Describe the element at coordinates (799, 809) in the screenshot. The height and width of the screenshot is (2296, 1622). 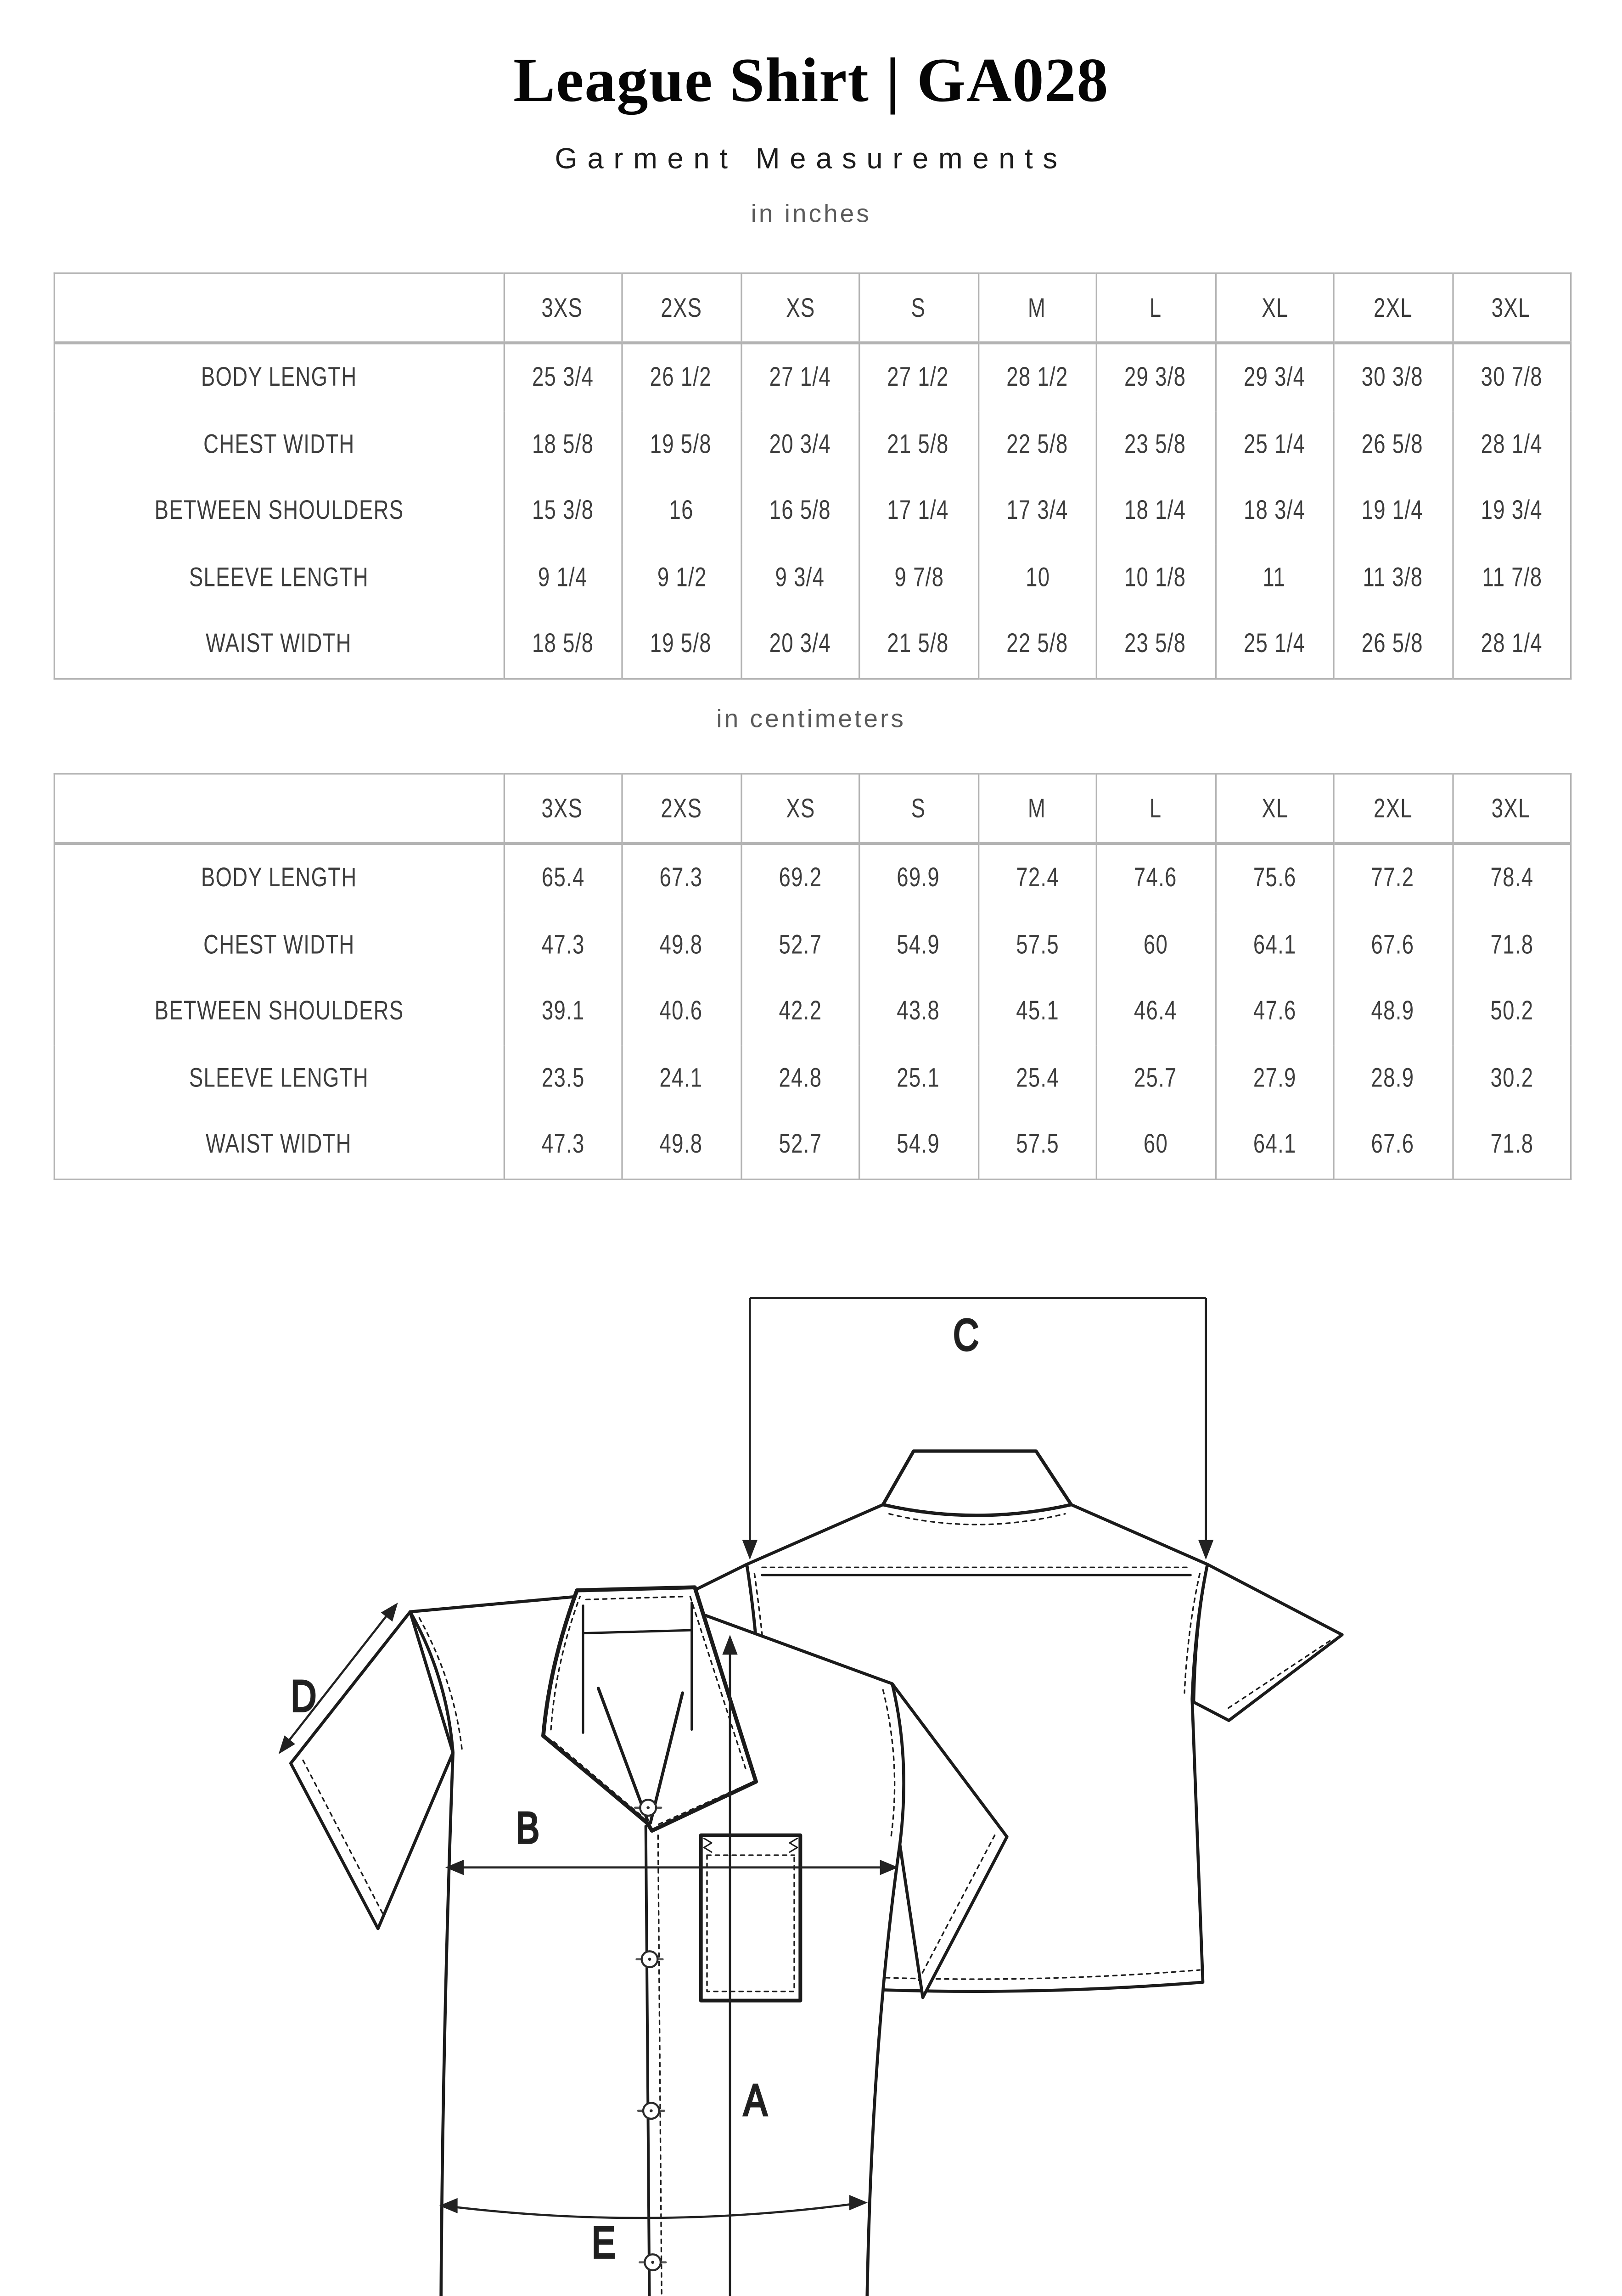
I see `size-column-header: XS` at that location.